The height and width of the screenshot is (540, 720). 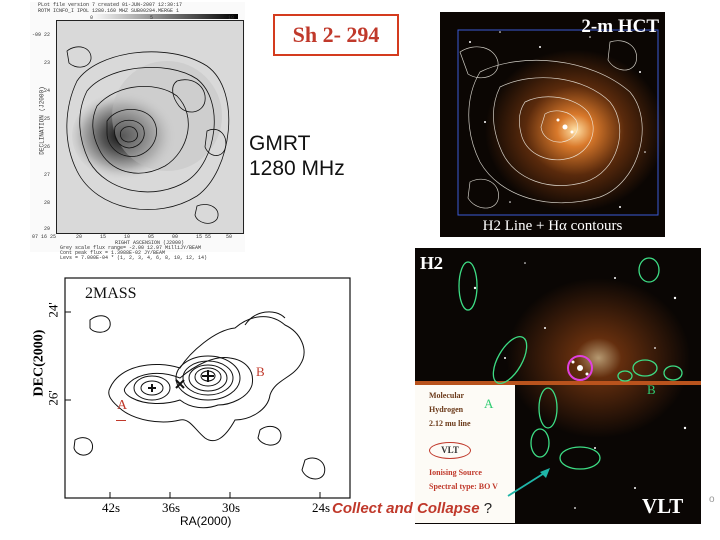 What do you see at coordinates (663, 506) in the screenshot?
I see `vlt-label: VLT` at bounding box center [663, 506].